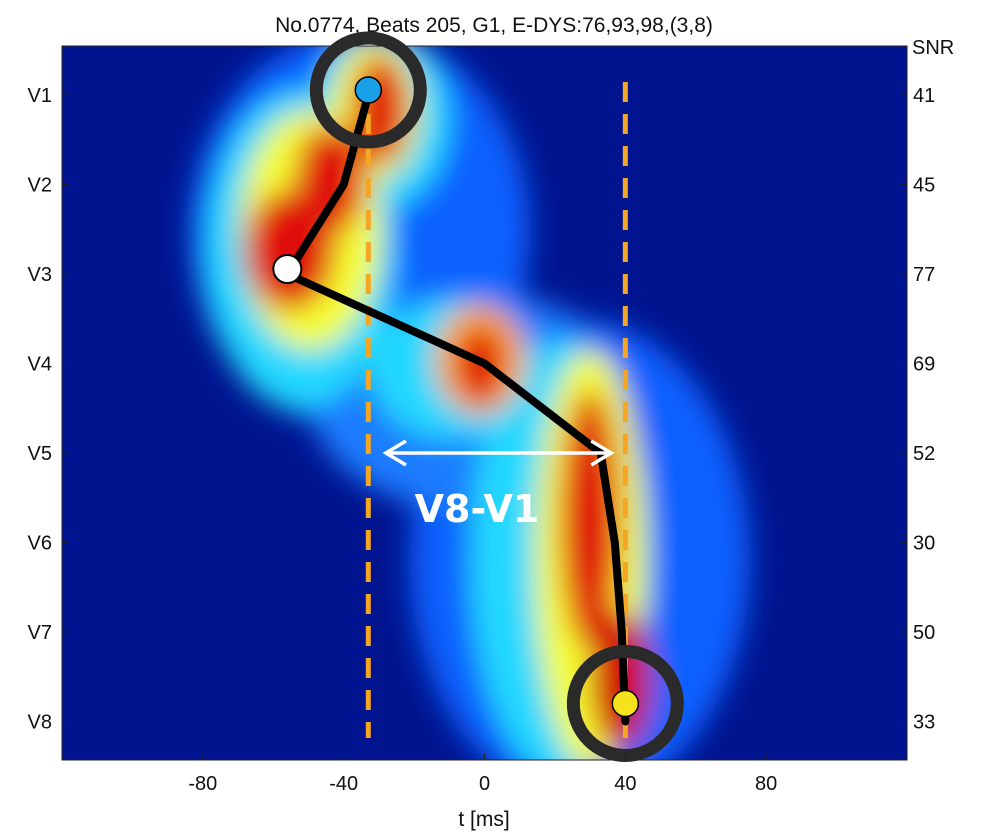 This screenshot has height=835, width=989. What do you see at coordinates (330, 180) in the screenshot?
I see `heat-red-b` at bounding box center [330, 180].